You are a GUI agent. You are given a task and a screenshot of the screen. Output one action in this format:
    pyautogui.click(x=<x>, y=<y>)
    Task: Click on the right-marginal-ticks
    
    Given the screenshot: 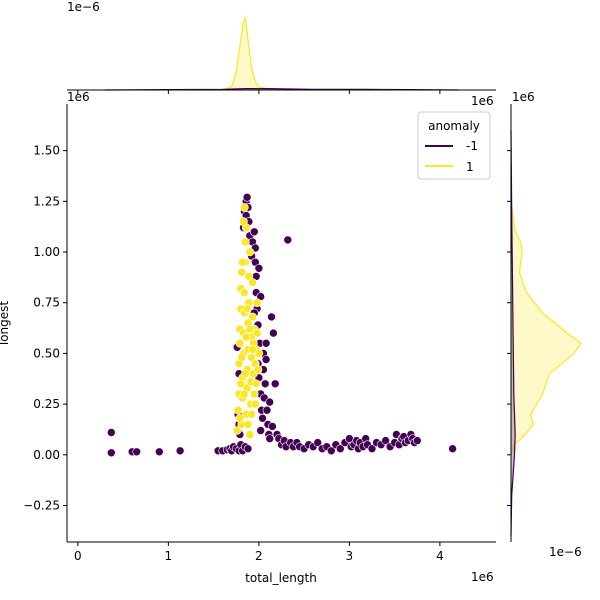 What is the action you would take?
    pyautogui.click(x=509, y=328)
    